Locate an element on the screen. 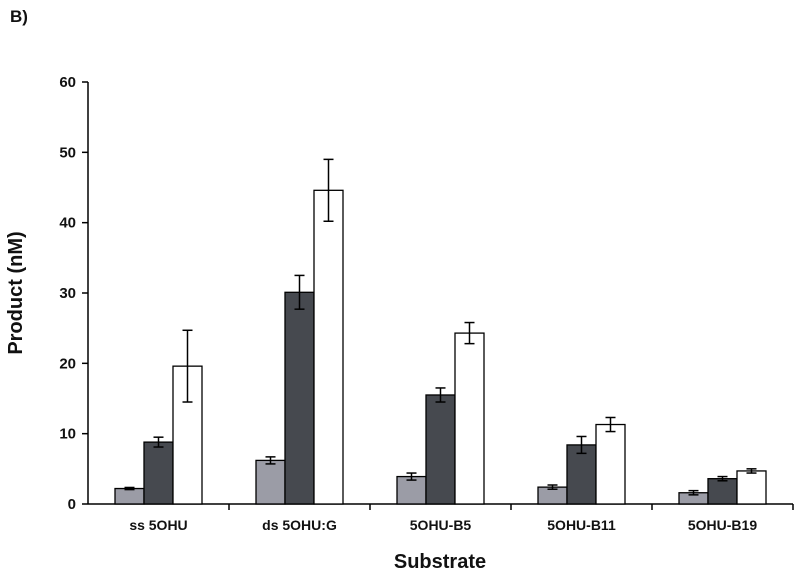  y-ticks: 0 10 20 30 40 50 60 is located at coordinates (73, 293).